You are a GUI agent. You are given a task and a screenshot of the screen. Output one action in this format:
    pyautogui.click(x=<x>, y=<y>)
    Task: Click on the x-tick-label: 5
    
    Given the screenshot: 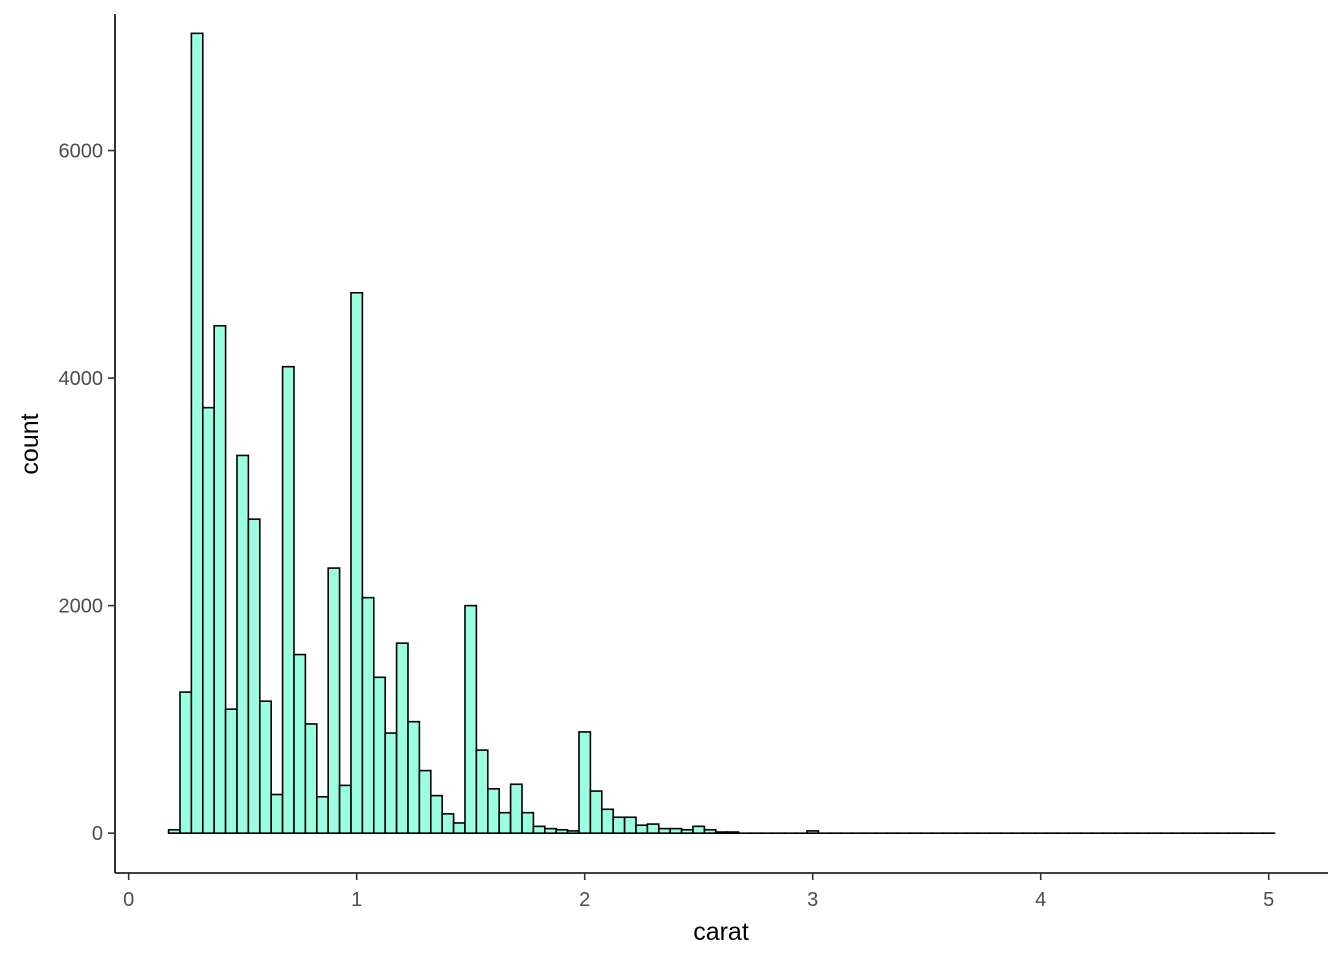 What is the action you would take?
    pyautogui.click(x=1268, y=900)
    